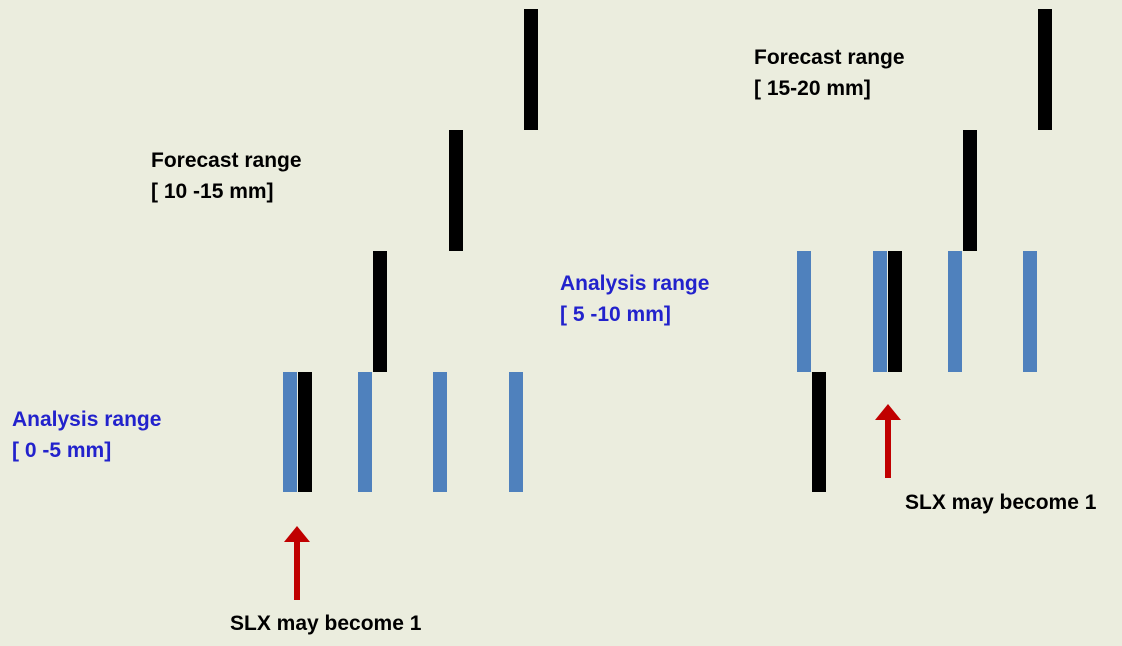  Describe the element at coordinates (634, 299) in the screenshot. I see `right-analysis-label: Analysis range [ 5 -10 mm]` at that location.